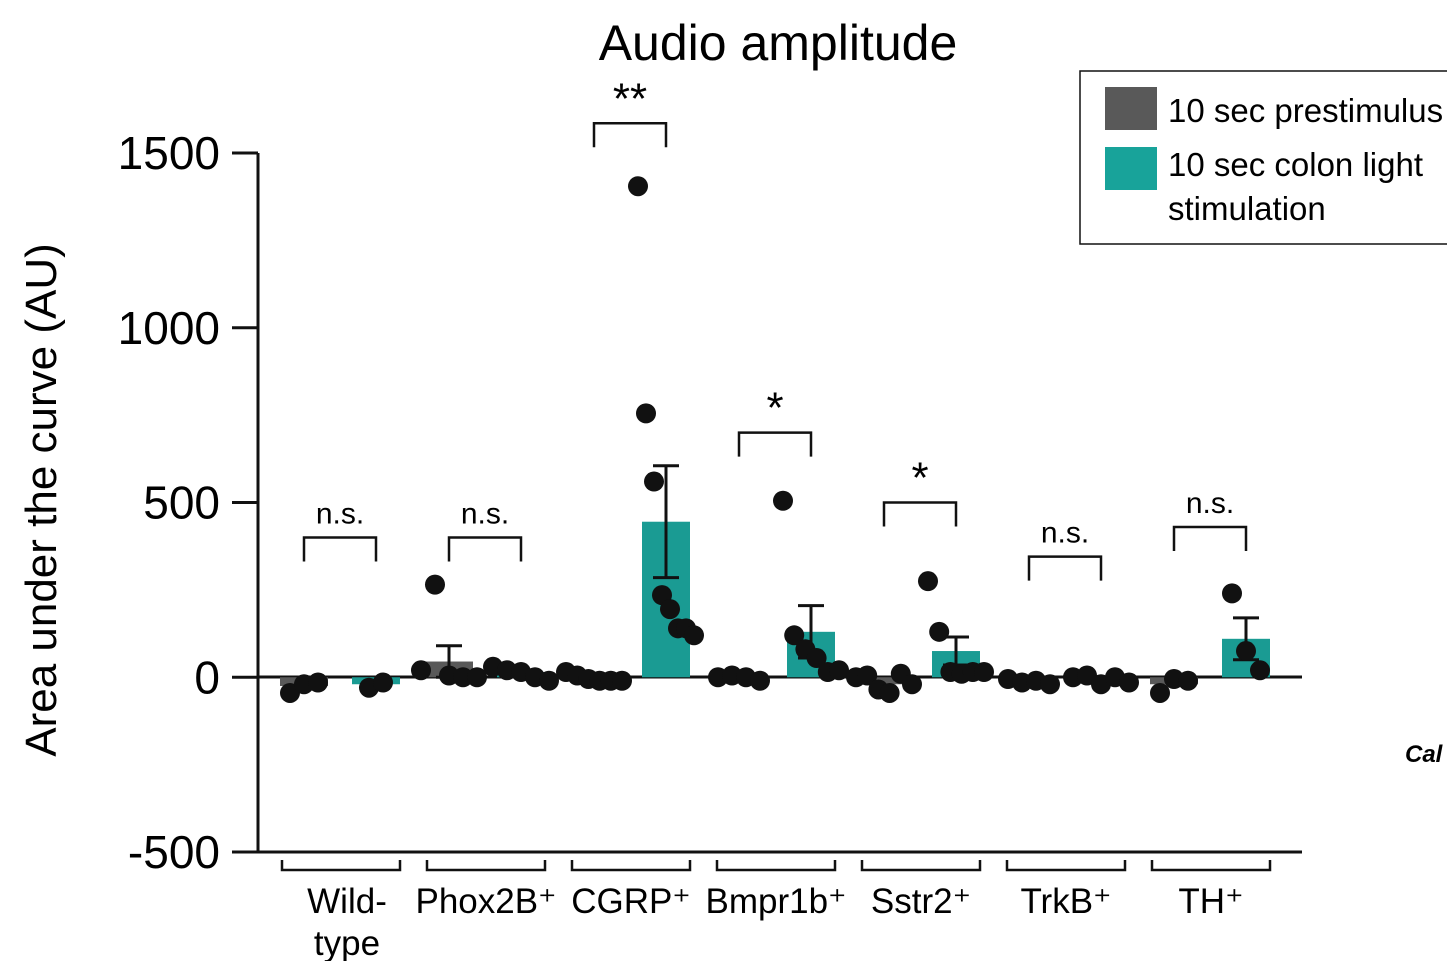  What do you see at coordinates (630, 98) in the screenshot?
I see `significance-label: **` at bounding box center [630, 98].